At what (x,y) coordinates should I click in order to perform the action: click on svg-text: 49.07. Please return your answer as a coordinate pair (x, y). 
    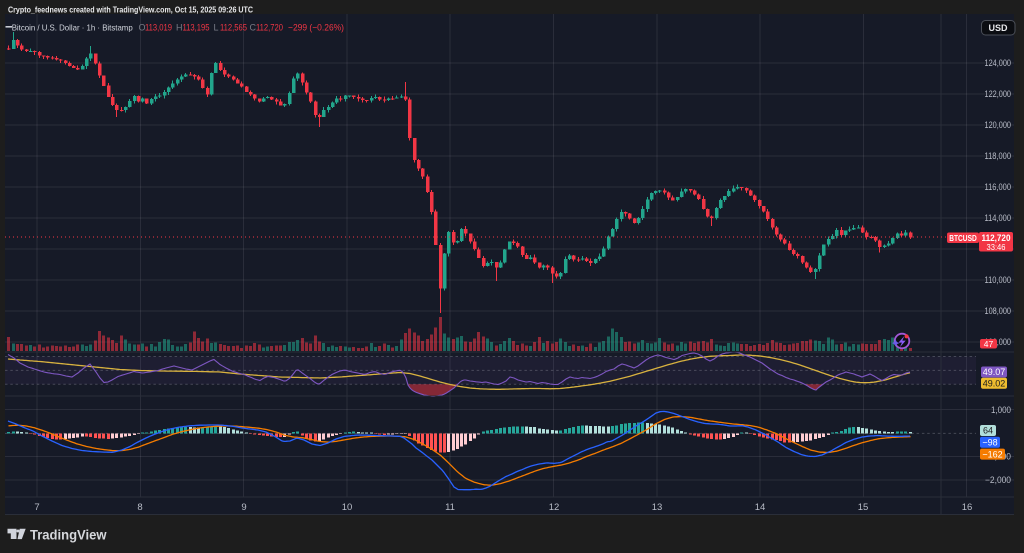
    Looking at the image, I should click on (994, 372).